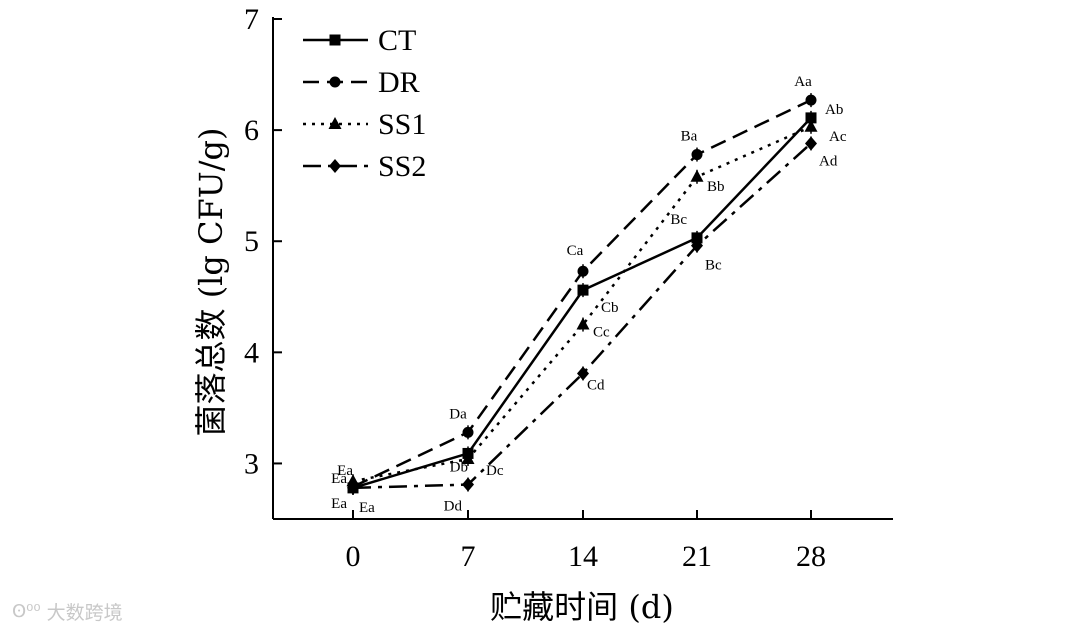 The height and width of the screenshot is (635, 1080). What do you see at coordinates (601, 333) in the screenshot?
I see `data-label: Cc` at bounding box center [601, 333].